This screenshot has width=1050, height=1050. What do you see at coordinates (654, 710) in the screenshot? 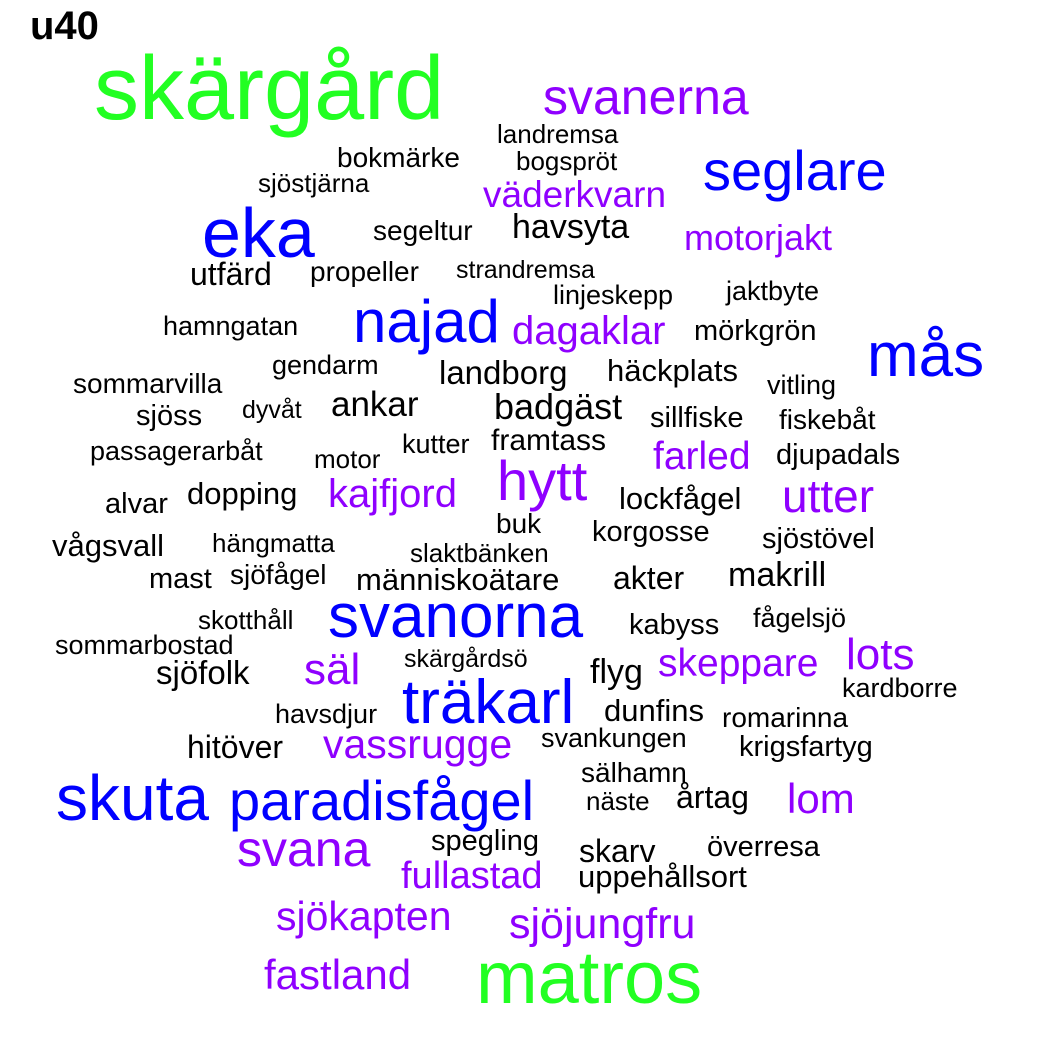
I see `cloud-word: dunfins` at bounding box center [654, 710].